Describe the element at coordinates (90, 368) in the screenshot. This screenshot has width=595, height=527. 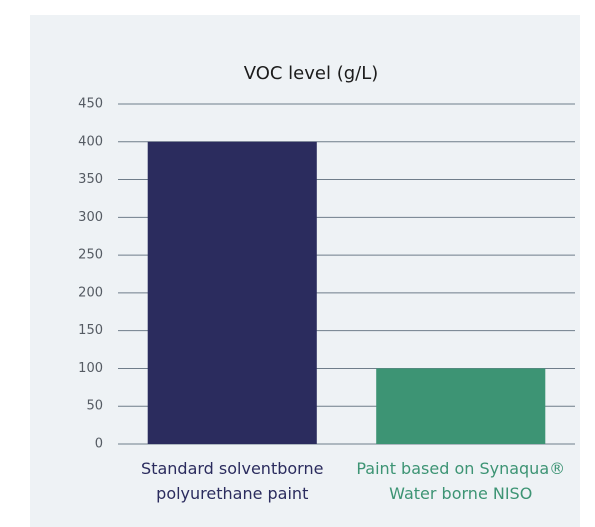
I see `y-tick-label: 100` at that location.